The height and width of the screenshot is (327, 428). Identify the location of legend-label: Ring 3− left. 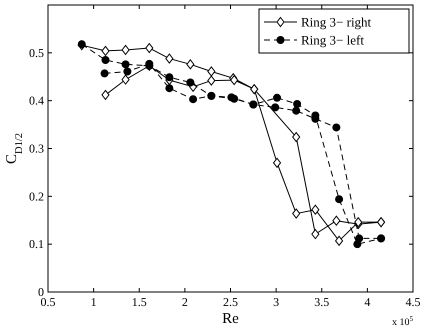
(332, 40).